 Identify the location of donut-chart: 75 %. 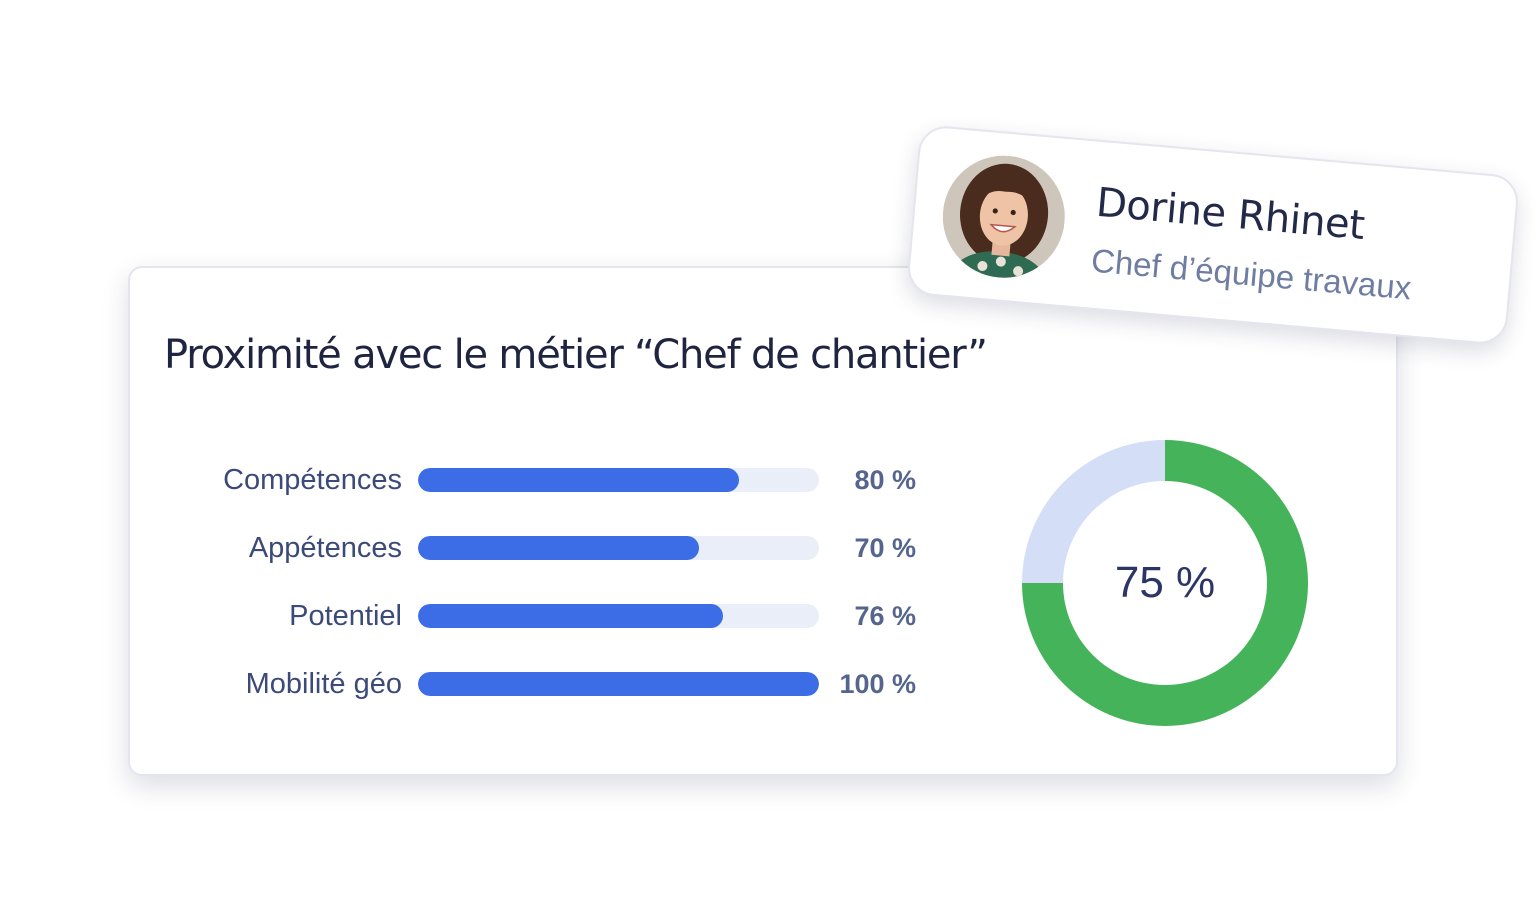
(1165, 583).